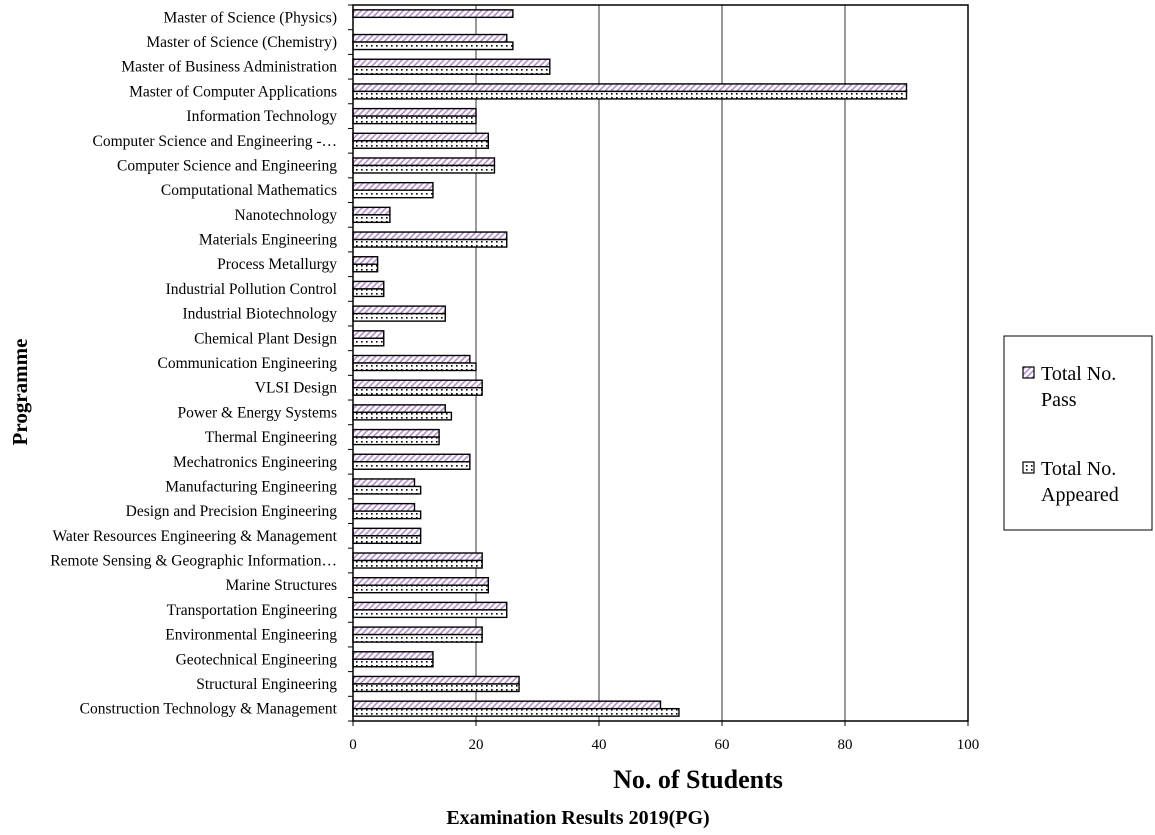 The height and width of the screenshot is (835, 1155). What do you see at coordinates (259, 314) in the screenshot?
I see `category-label: Industrial Biotechnology` at bounding box center [259, 314].